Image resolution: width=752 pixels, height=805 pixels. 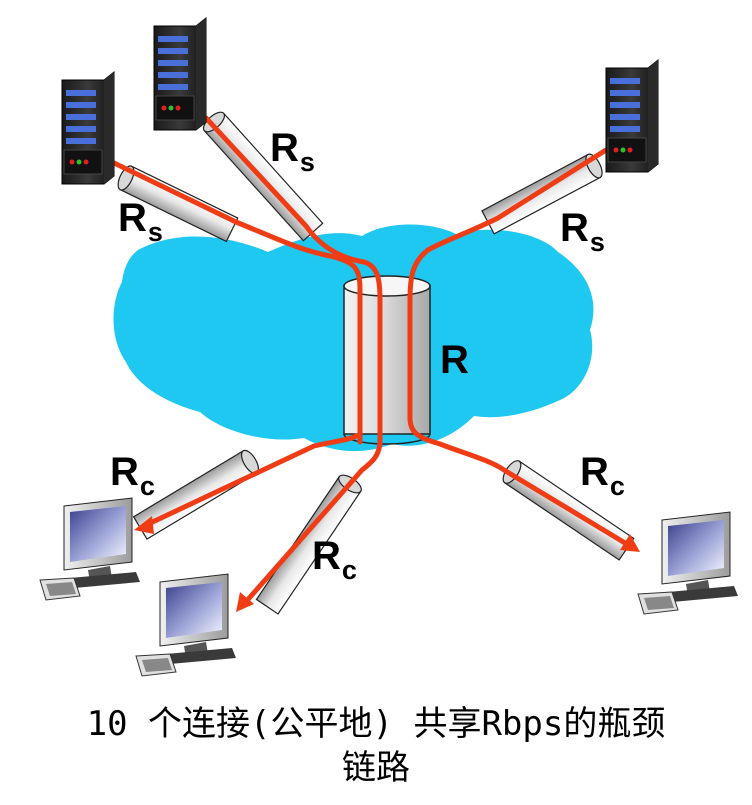 What do you see at coordinates (454, 360) in the screenshot?
I see `bottleneck-rate-label: R` at bounding box center [454, 360].